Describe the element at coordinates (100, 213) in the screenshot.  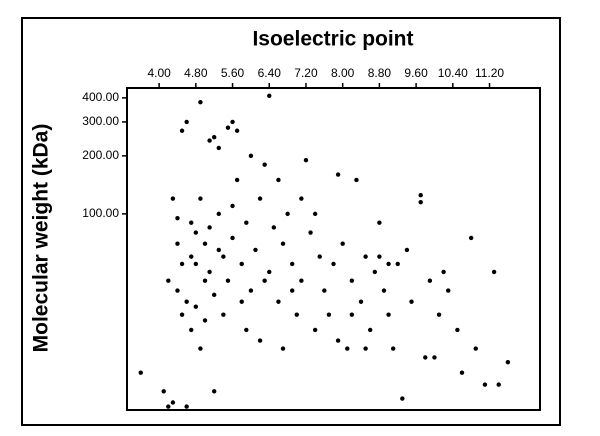
I see `y-tick-label: 100.00` at that location.